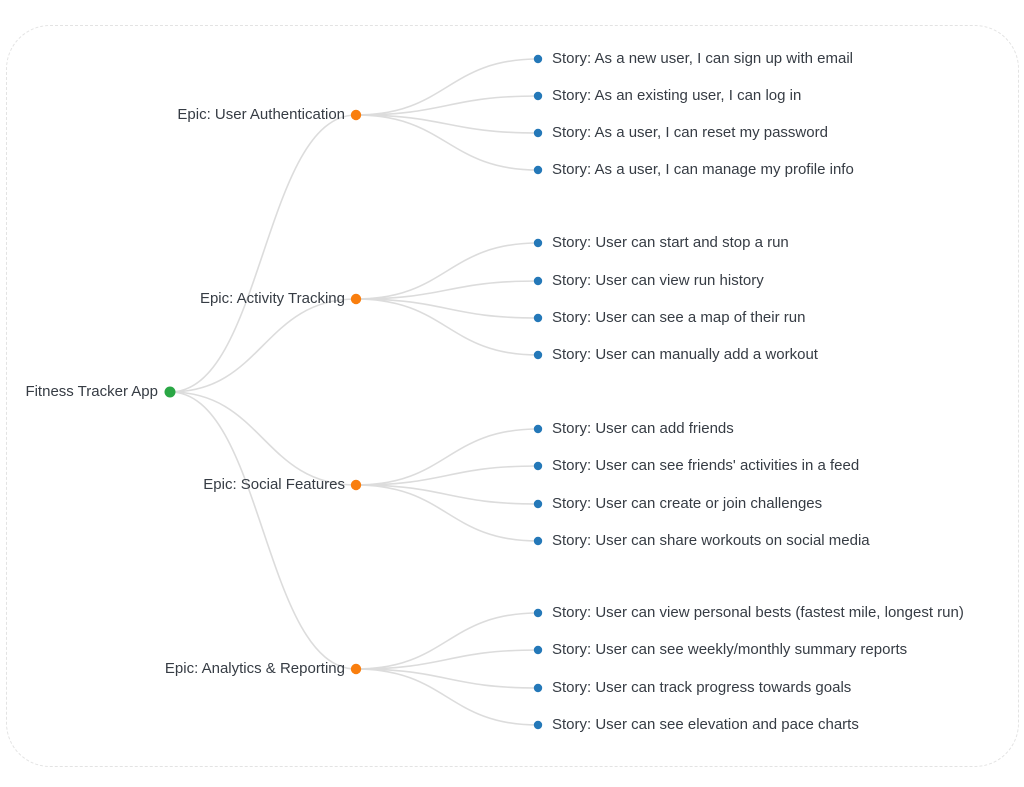 The width and height of the screenshot is (1024, 787). Describe the element at coordinates (677, 95) in the screenshot. I see `story-node-label: Story: As an existing user, I can log in` at that location.